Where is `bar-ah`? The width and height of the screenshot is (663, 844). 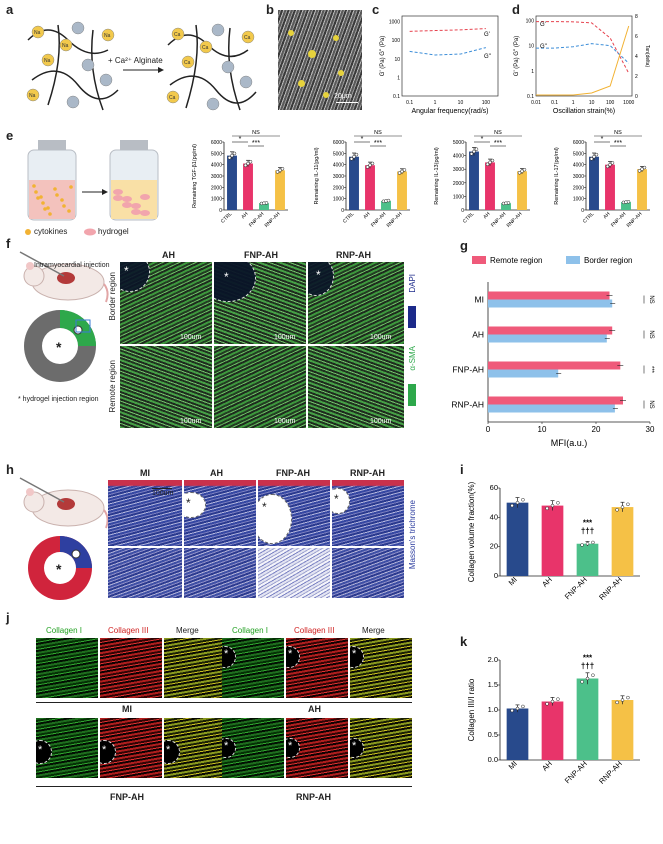
bar-ah is located at coordinates (248, 186).